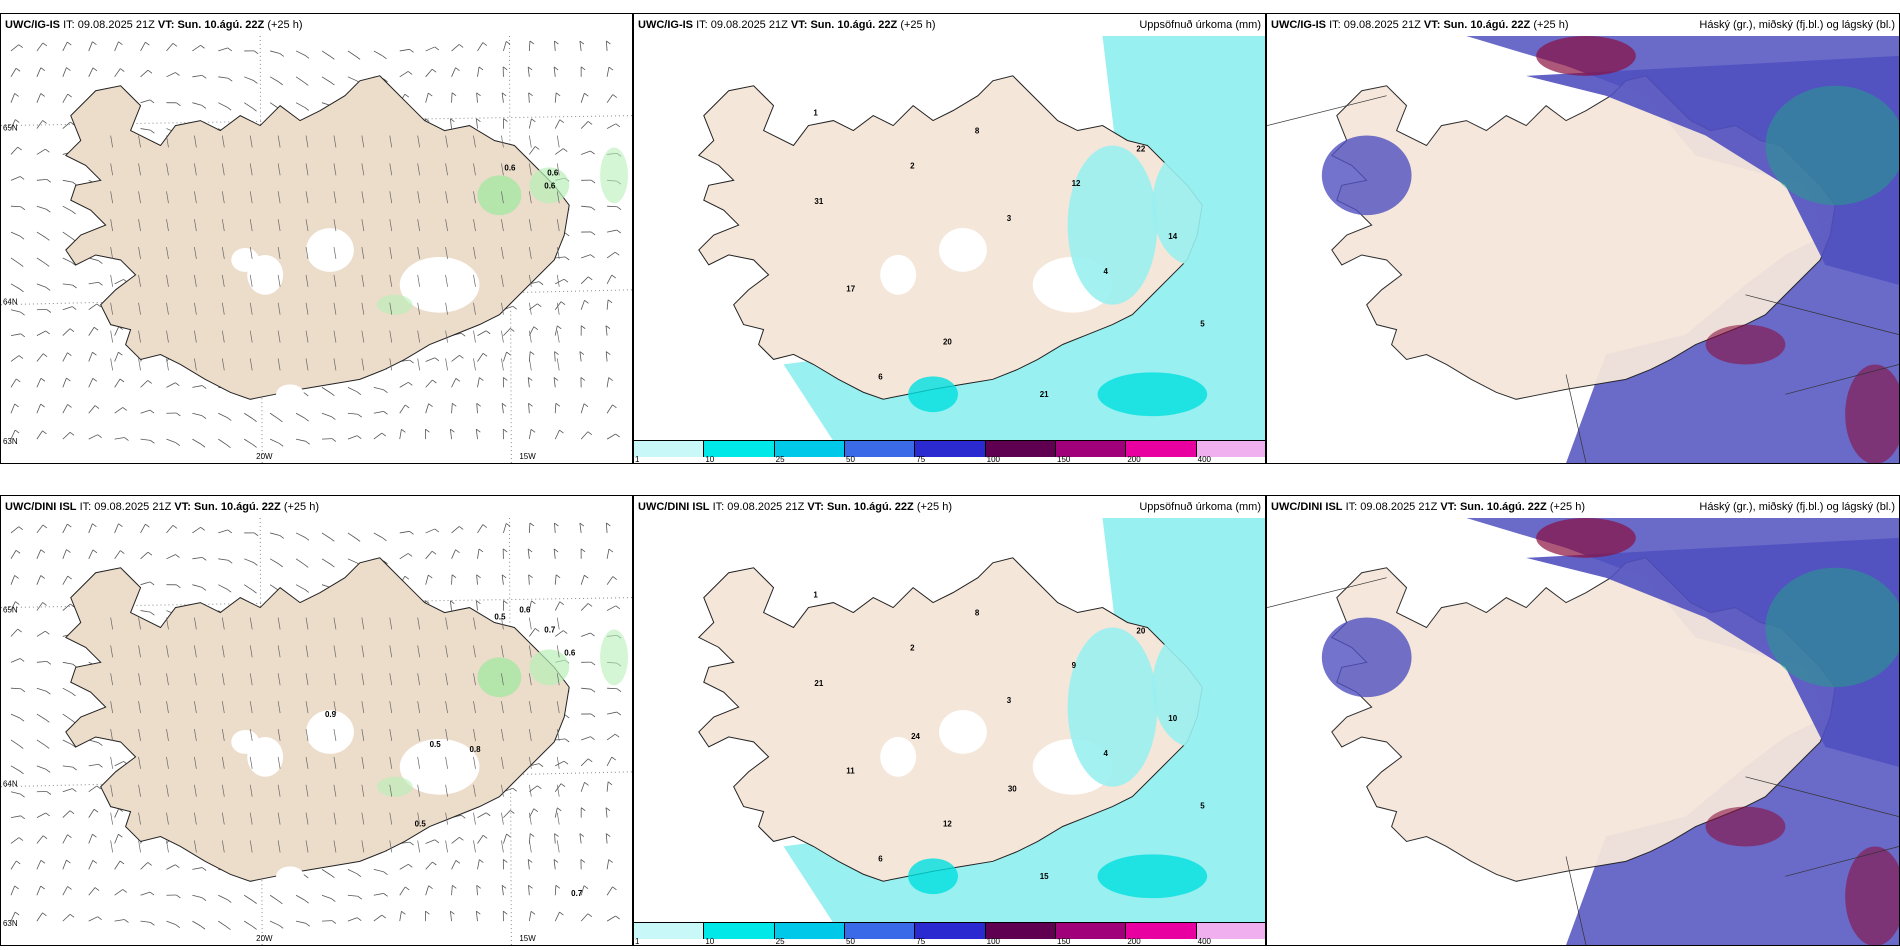 This screenshot has height=950, width=1900. Describe the element at coordinates (1009, 700) in the screenshot. I see `precip-value-label: 3` at that location.